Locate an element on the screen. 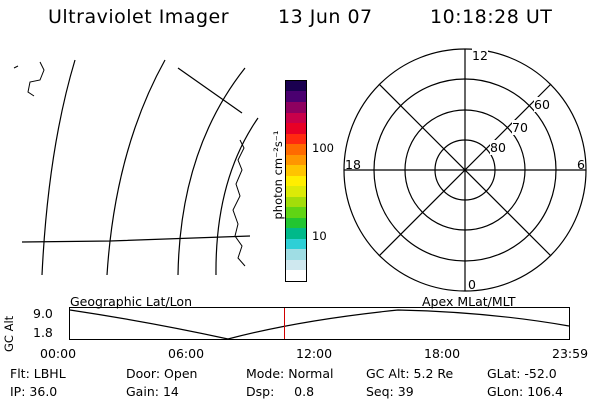  color-scale-bar is located at coordinates (296, 181).